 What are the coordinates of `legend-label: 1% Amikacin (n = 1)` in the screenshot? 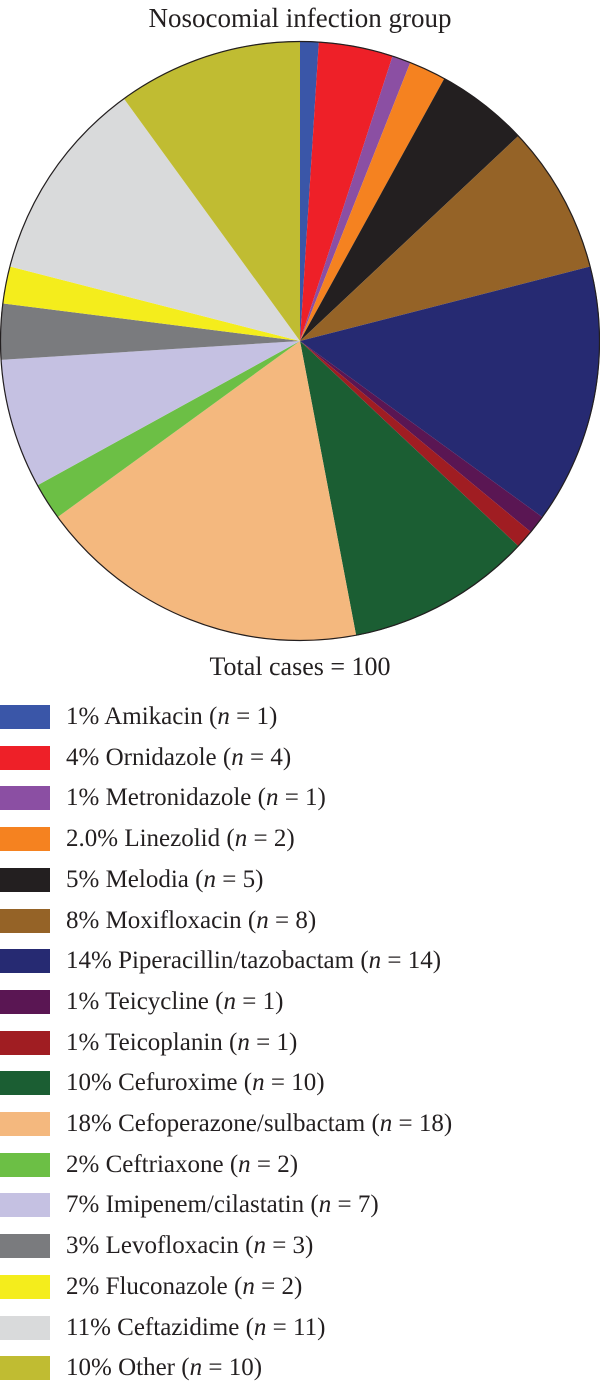 It's located at (172, 716).